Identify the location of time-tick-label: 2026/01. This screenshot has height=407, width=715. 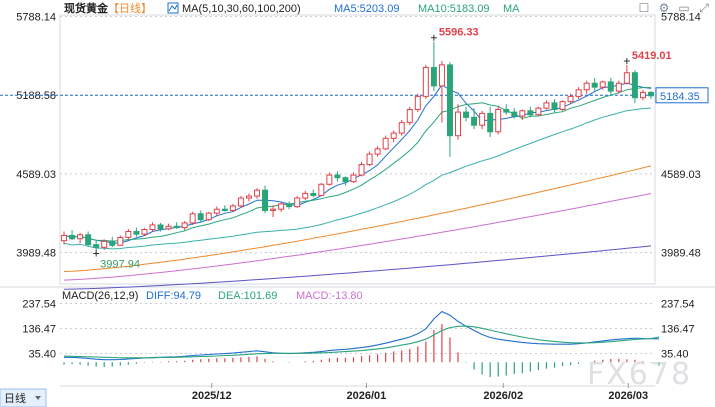
(367, 396).